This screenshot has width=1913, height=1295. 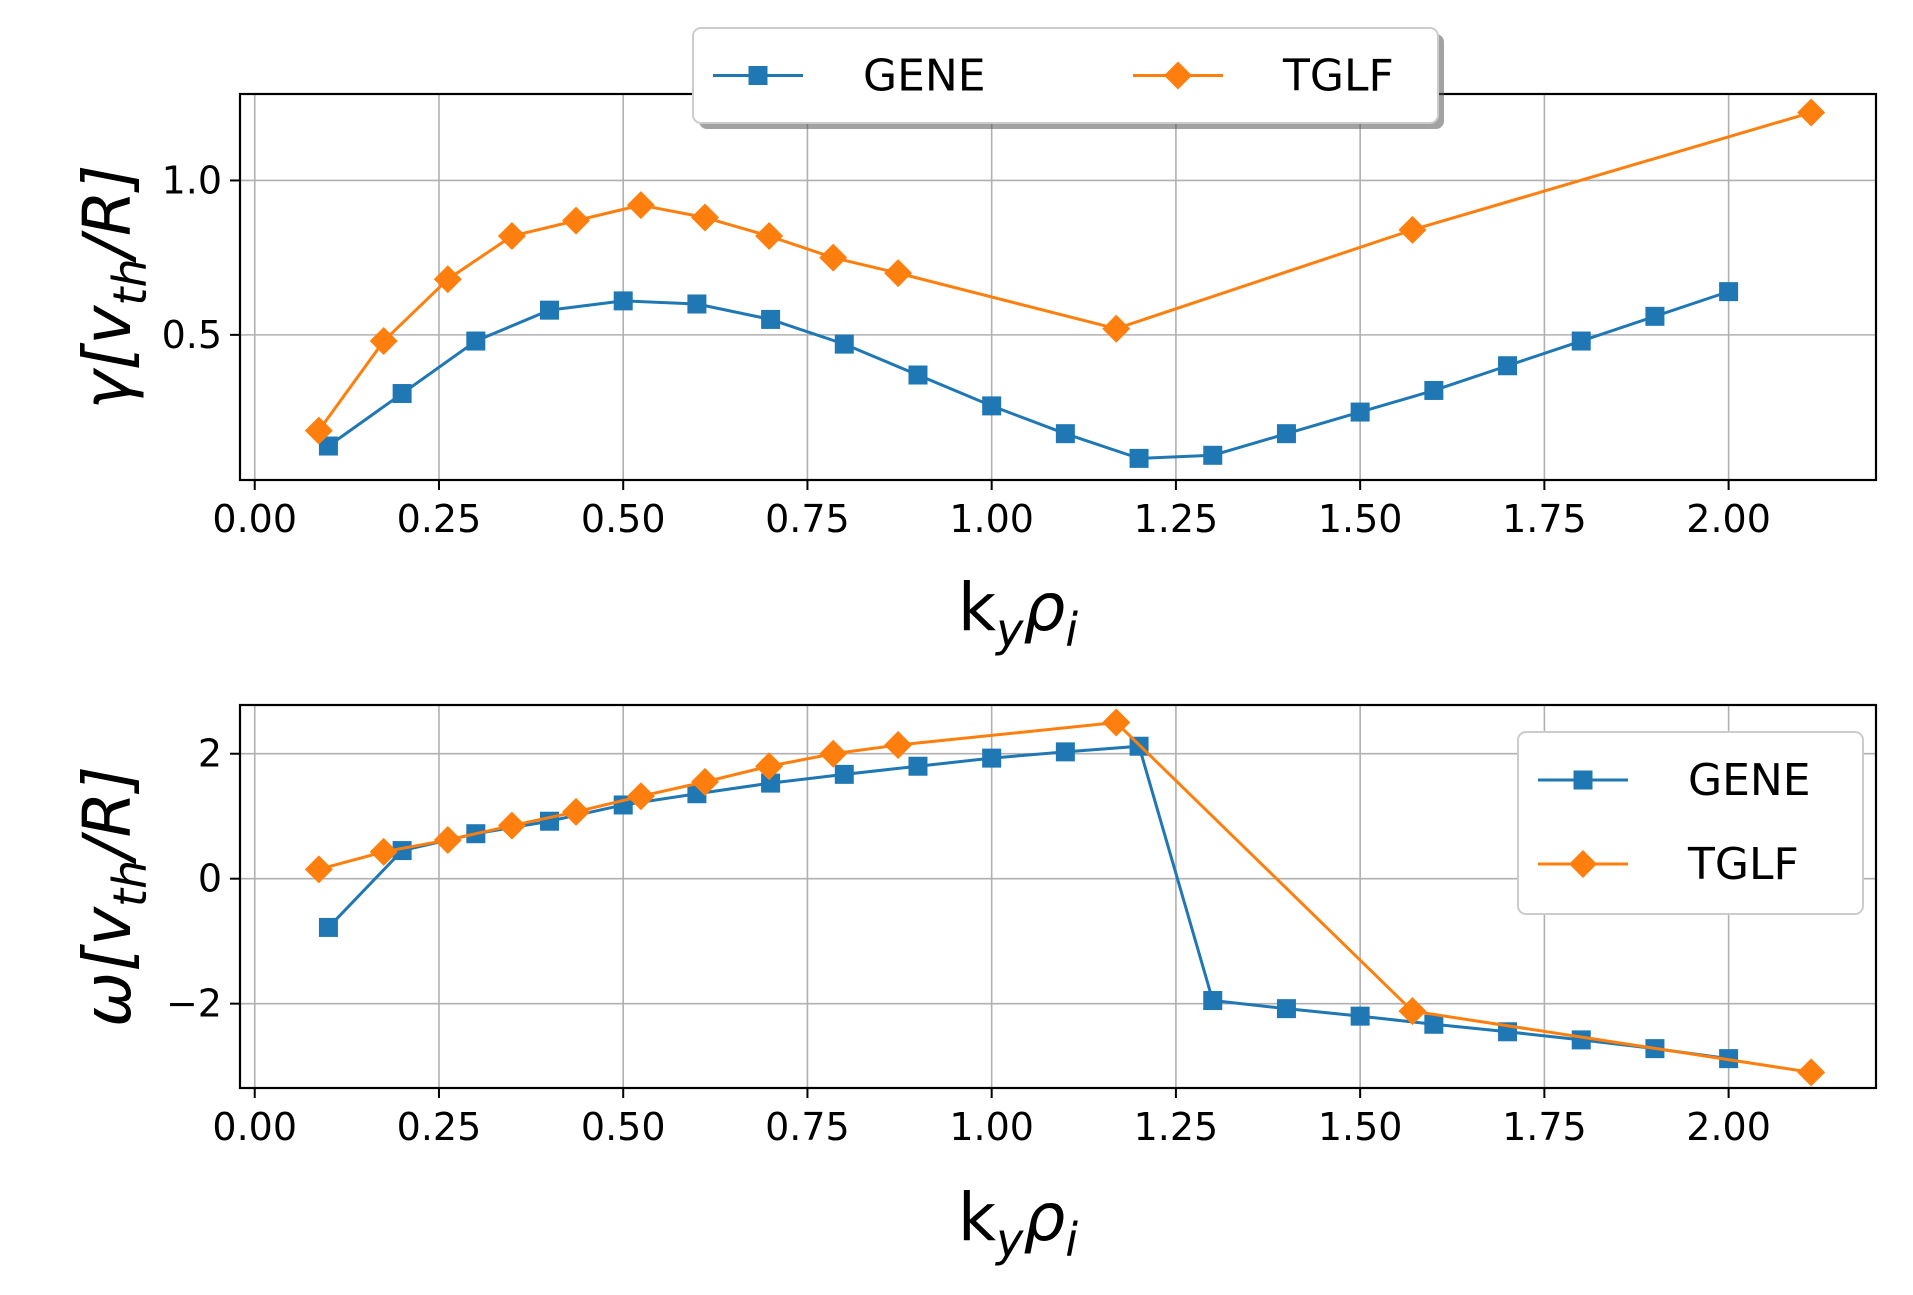 What do you see at coordinates (194, 1004) in the screenshot?
I see `y-tick-label: −2` at bounding box center [194, 1004].